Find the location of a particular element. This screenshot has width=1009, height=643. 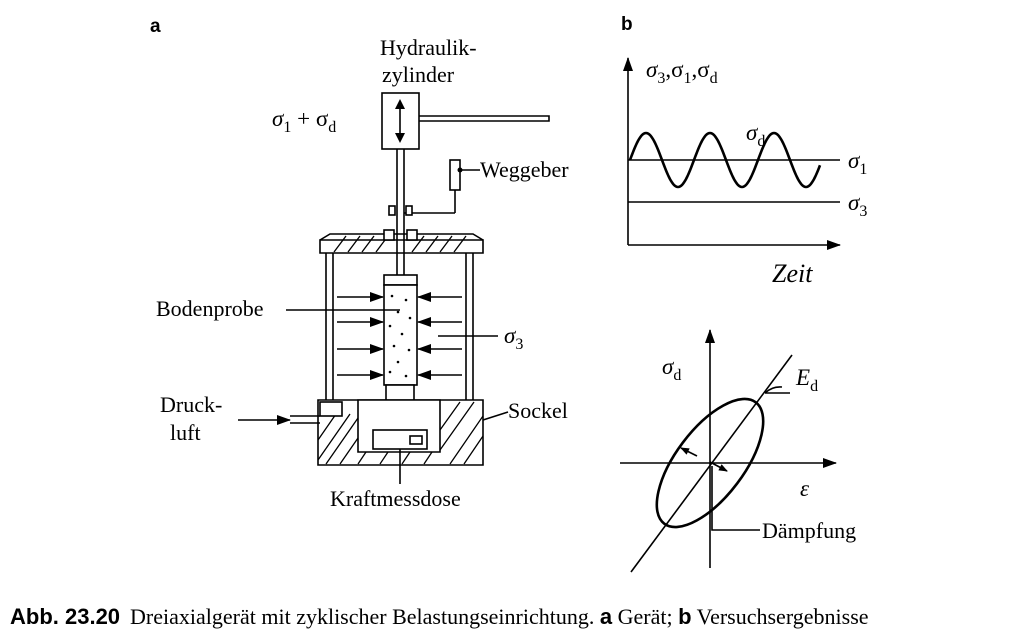

hysteresis-loop is located at coordinates (710, 463).